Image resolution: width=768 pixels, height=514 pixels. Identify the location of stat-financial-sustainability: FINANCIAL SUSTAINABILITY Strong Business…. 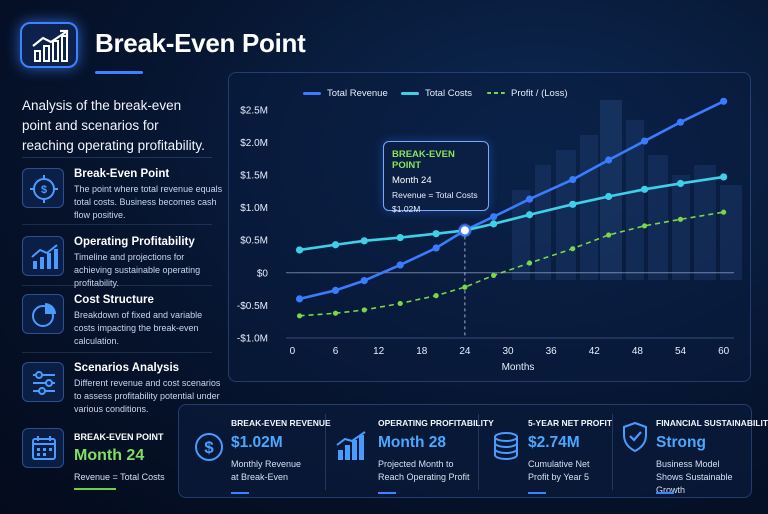
(694, 451).